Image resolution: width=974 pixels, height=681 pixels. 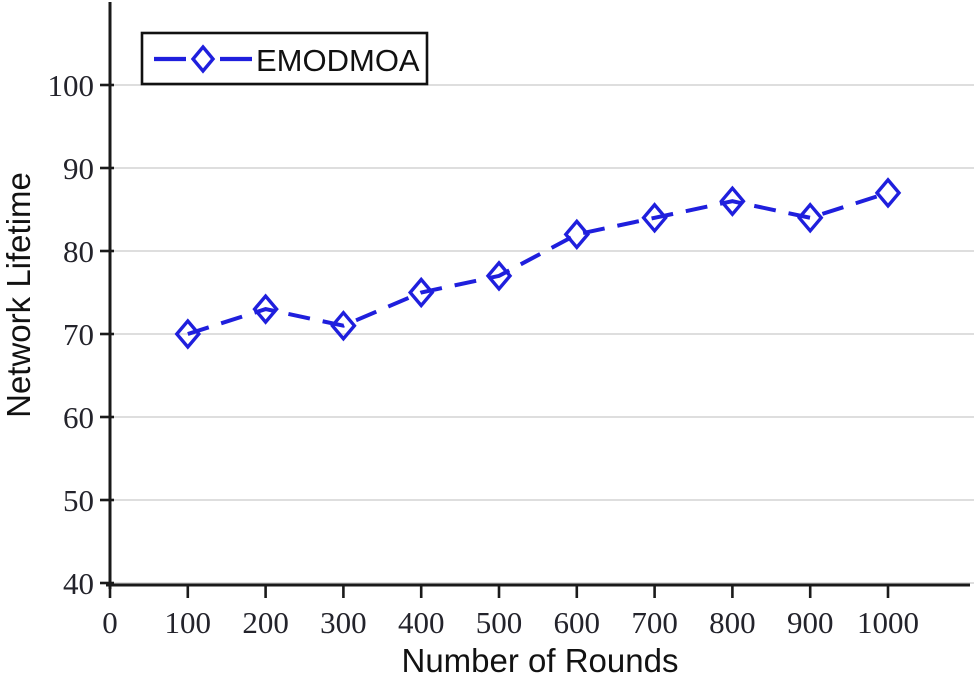 I want to click on legend-marker, so click(x=203, y=59).